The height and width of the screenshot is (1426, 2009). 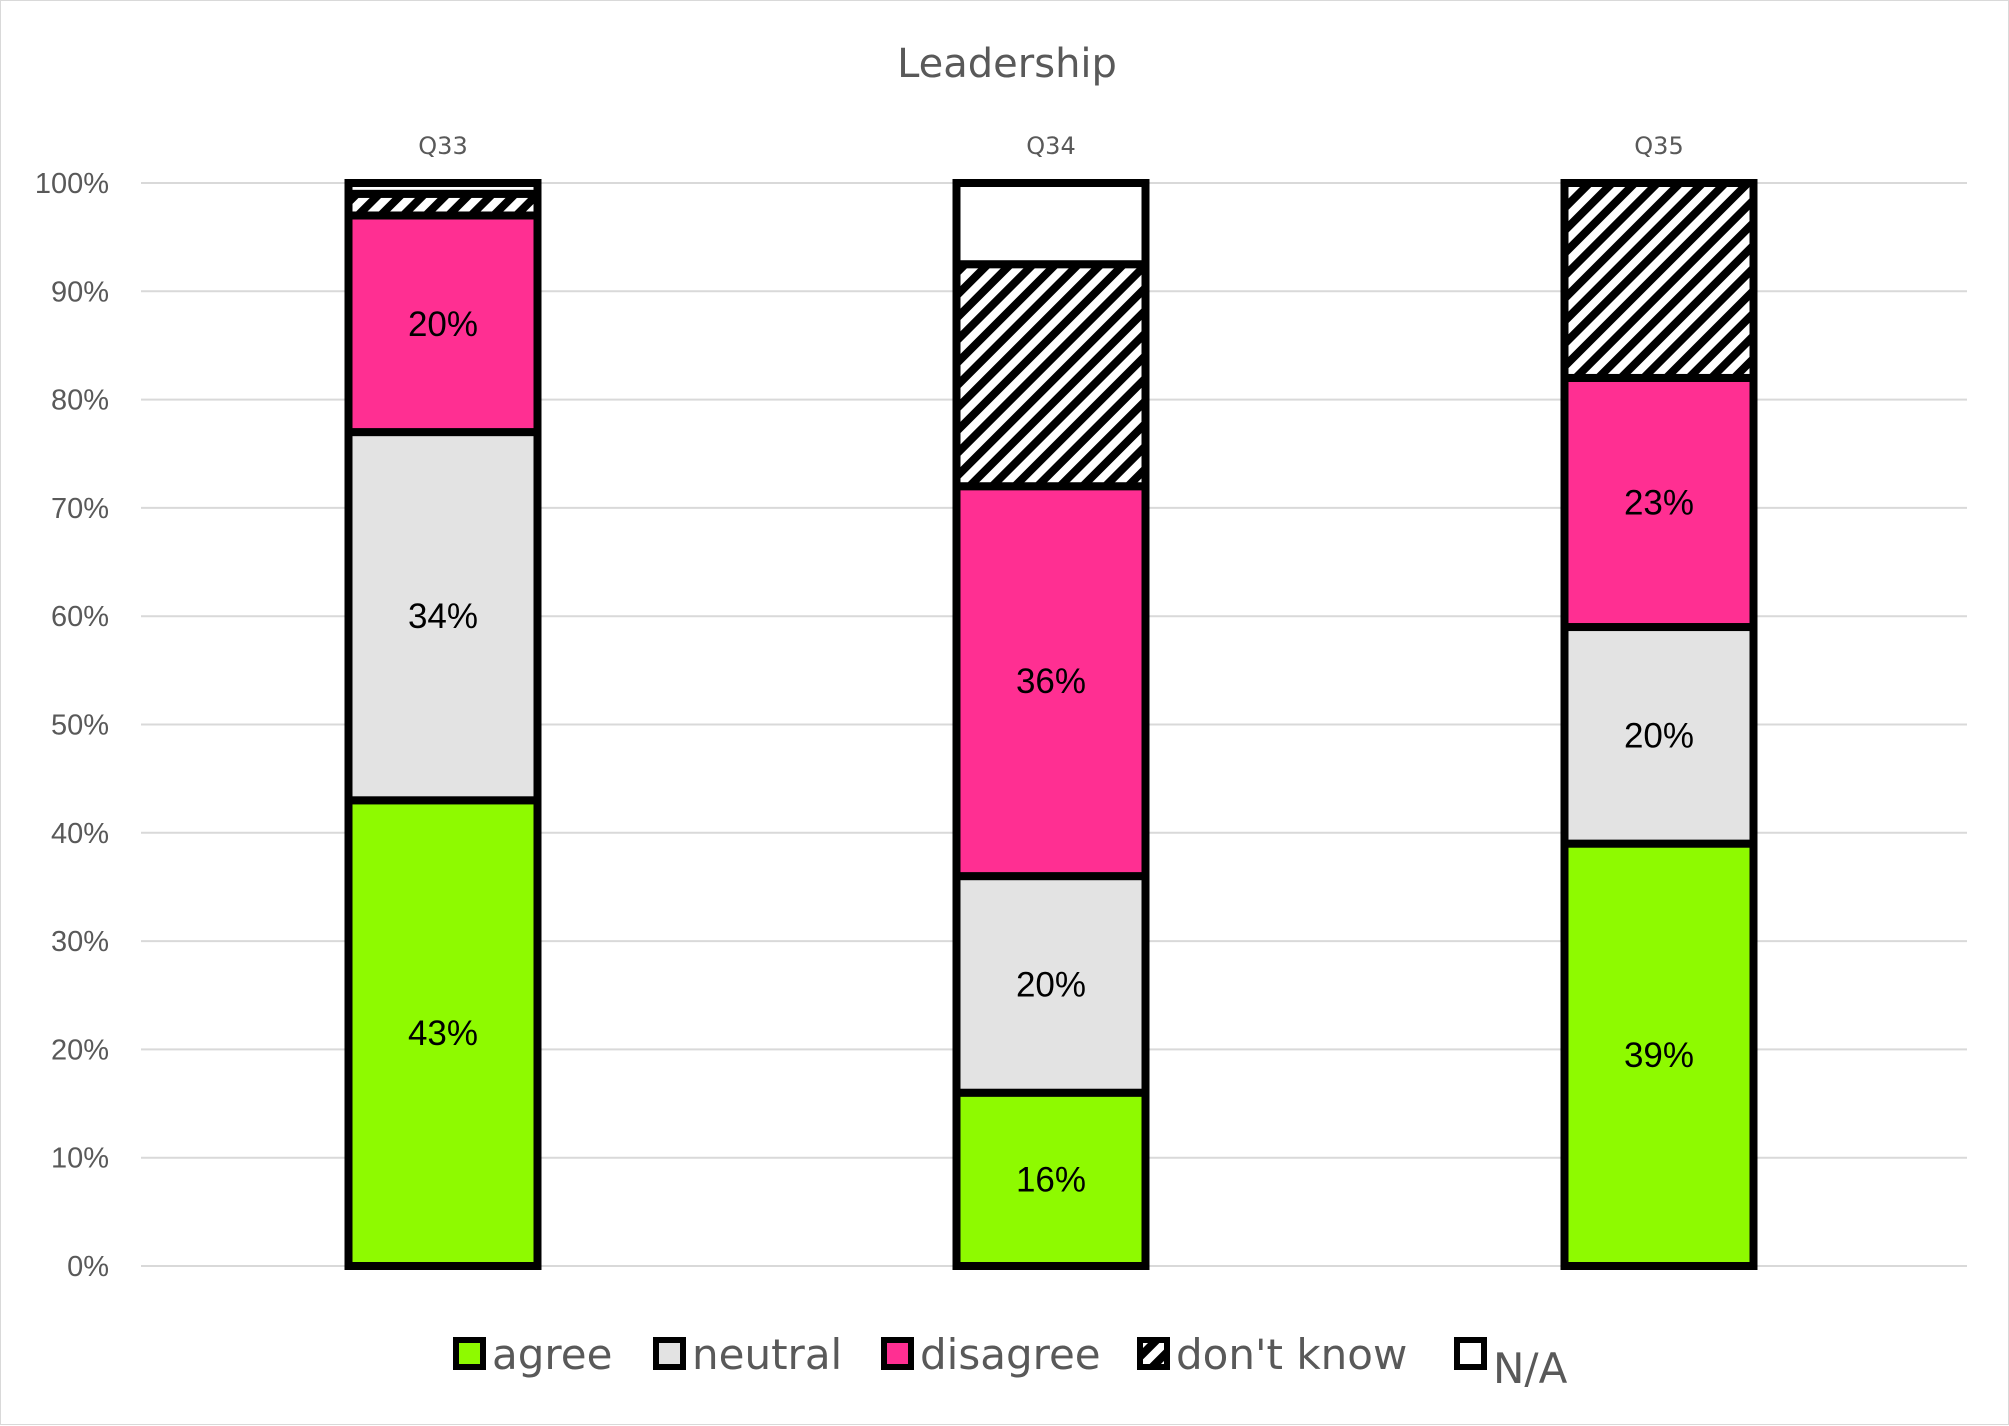 I want to click on category-label-q33: Q33, so click(x=442, y=146).